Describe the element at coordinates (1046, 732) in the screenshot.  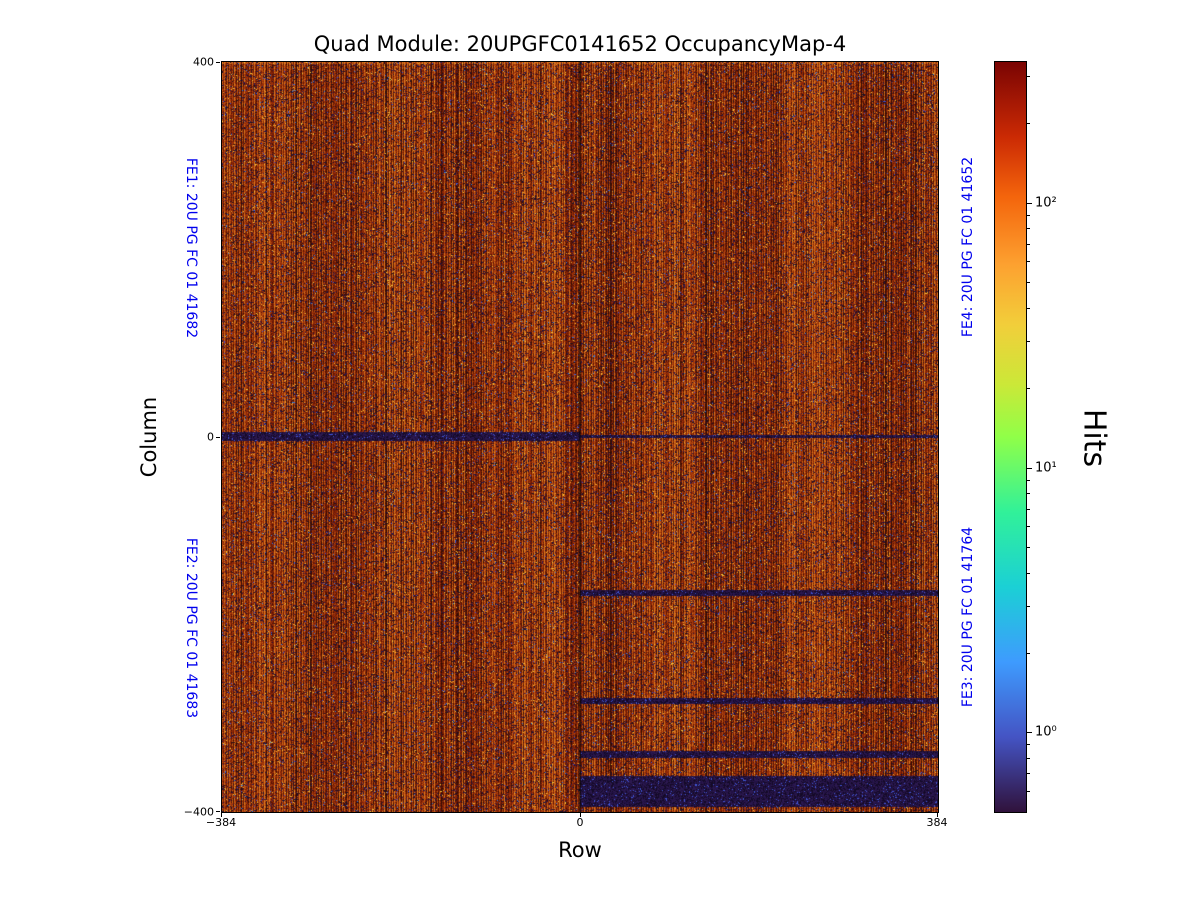
I see `colorbar-tick-label-1: 10⁰` at that location.